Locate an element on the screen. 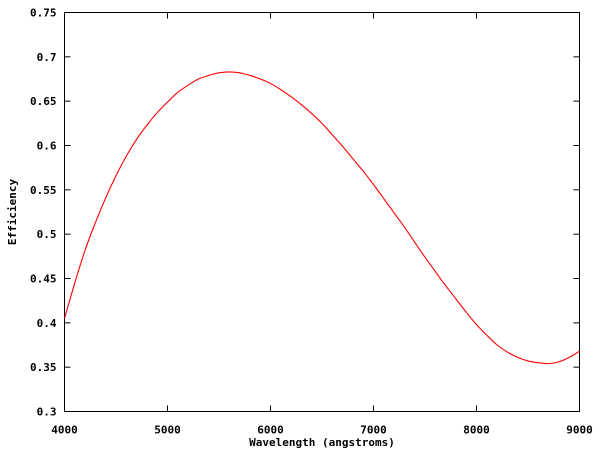 Image resolution: width=600 pixels, height=450 pixels. x-tick-label: 7000 is located at coordinates (373, 430).